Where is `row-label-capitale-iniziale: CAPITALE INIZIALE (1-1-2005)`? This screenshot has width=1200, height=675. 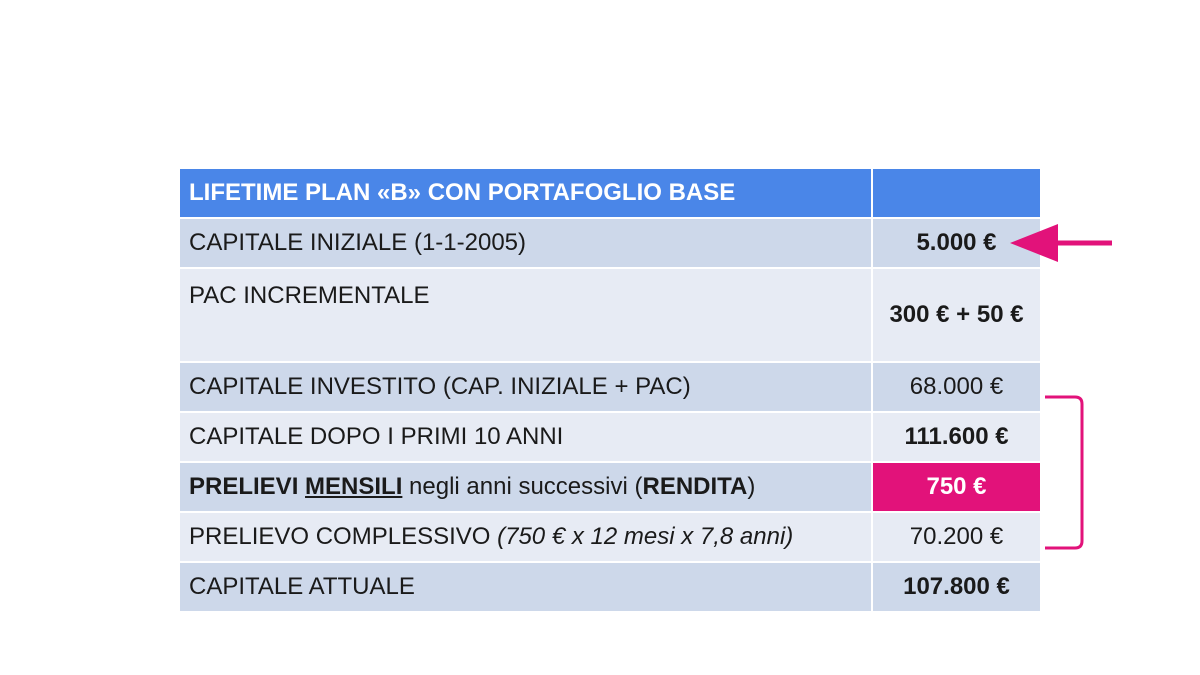 row-label-capitale-iniziale: CAPITALE INIZIALE (1-1-2005) is located at coordinates (525, 243).